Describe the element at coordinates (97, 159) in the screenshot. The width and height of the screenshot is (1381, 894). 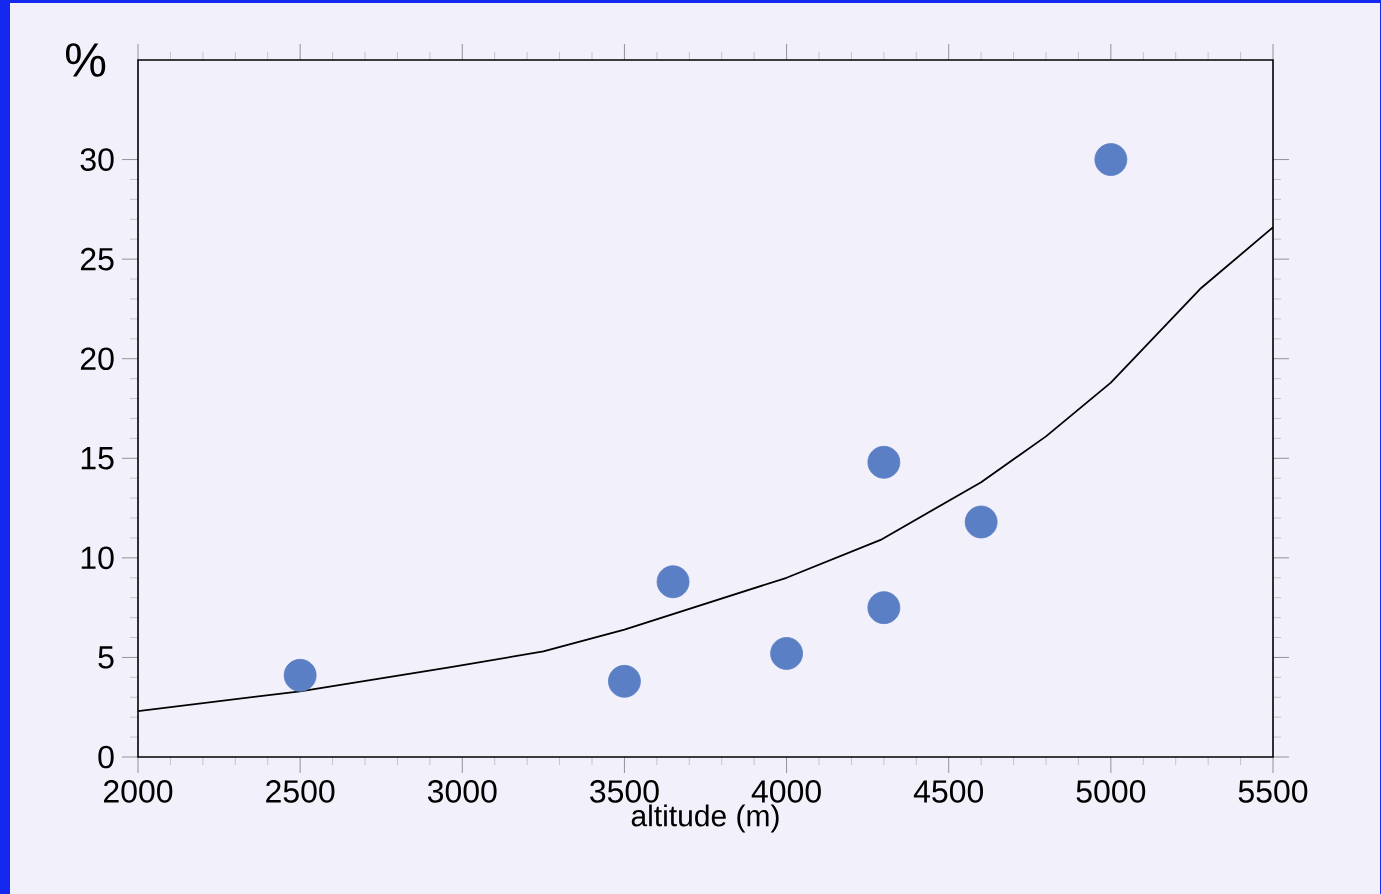
I see `y-tick-label: 30` at that location.